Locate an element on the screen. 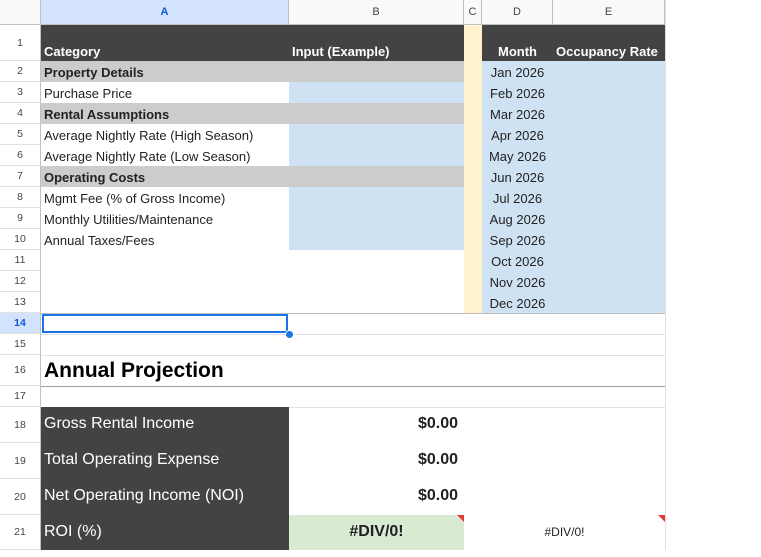 Image resolution: width=761 pixels, height=557 pixels. row-header-5: 5 is located at coordinates (20, 134).